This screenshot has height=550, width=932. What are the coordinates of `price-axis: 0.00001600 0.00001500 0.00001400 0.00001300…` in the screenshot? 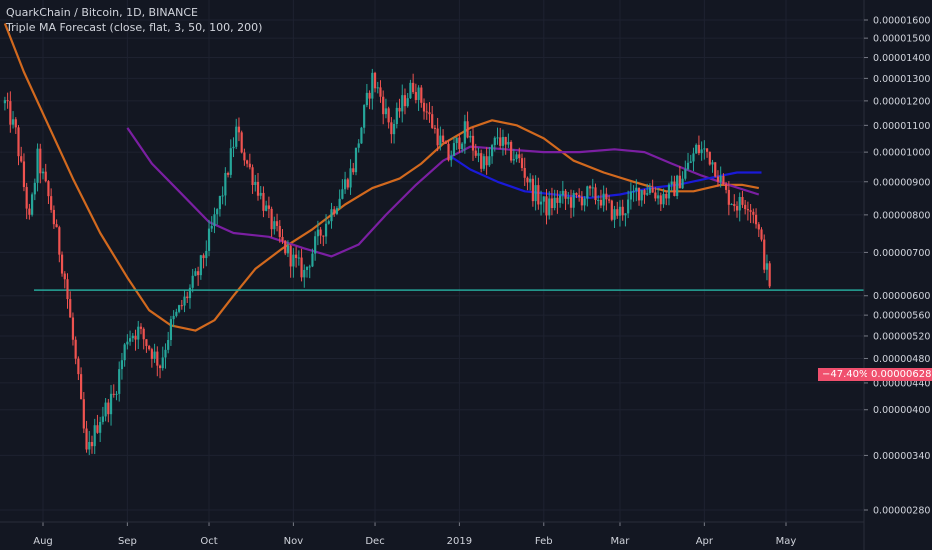 It's located at (897, 266).